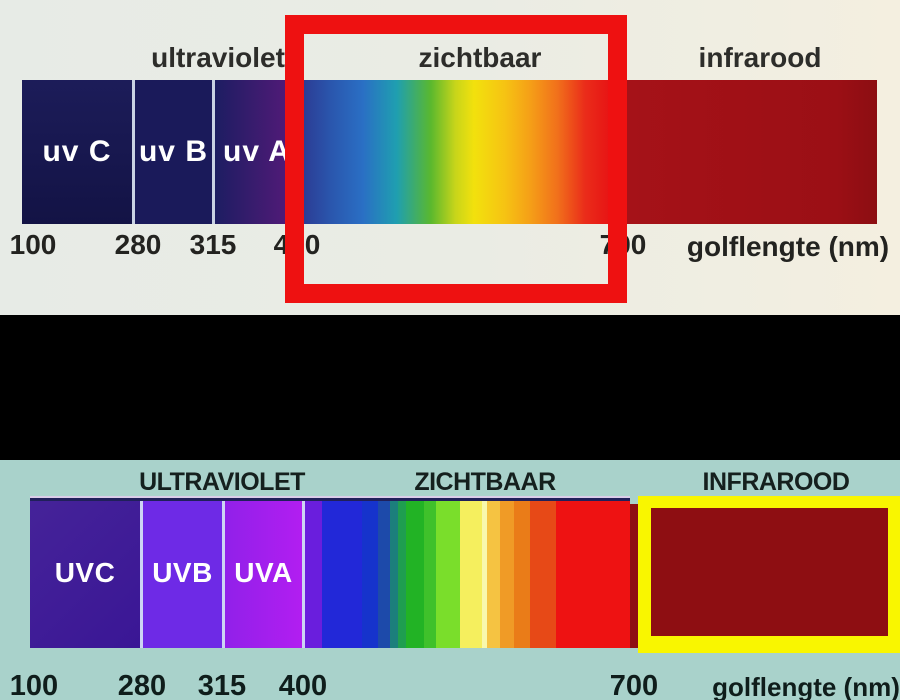  What do you see at coordinates (455, 152) in the screenshot?
I see `visible-spectrum-gradient` at bounding box center [455, 152].